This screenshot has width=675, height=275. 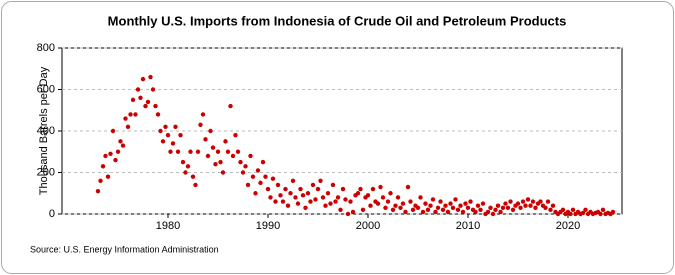 I want to click on x-tick-label: 1990, so click(x=268, y=226).